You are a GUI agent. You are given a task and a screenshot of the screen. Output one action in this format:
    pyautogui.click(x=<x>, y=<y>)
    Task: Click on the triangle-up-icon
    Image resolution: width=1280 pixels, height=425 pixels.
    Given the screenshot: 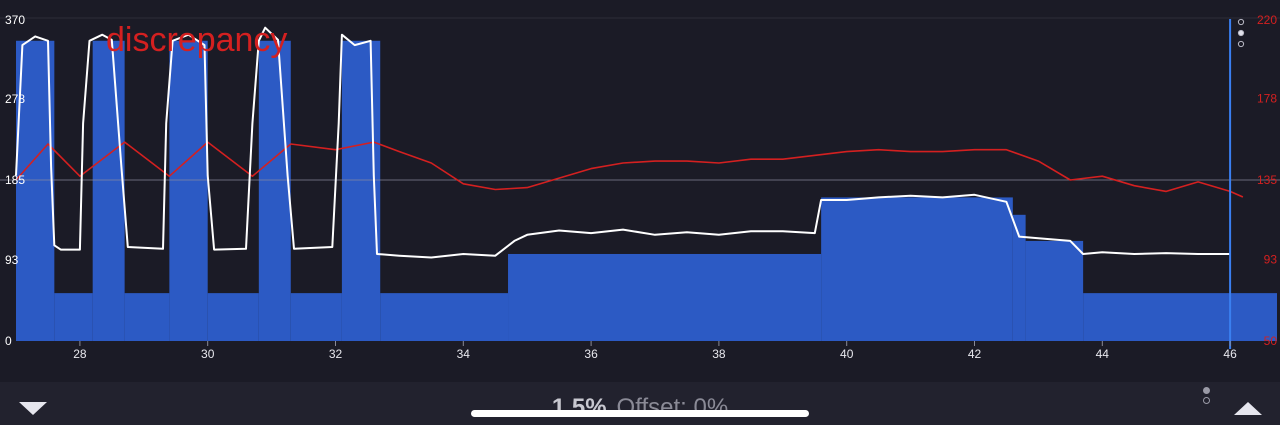 What is the action you would take?
    pyautogui.click(x=1248, y=408)
    